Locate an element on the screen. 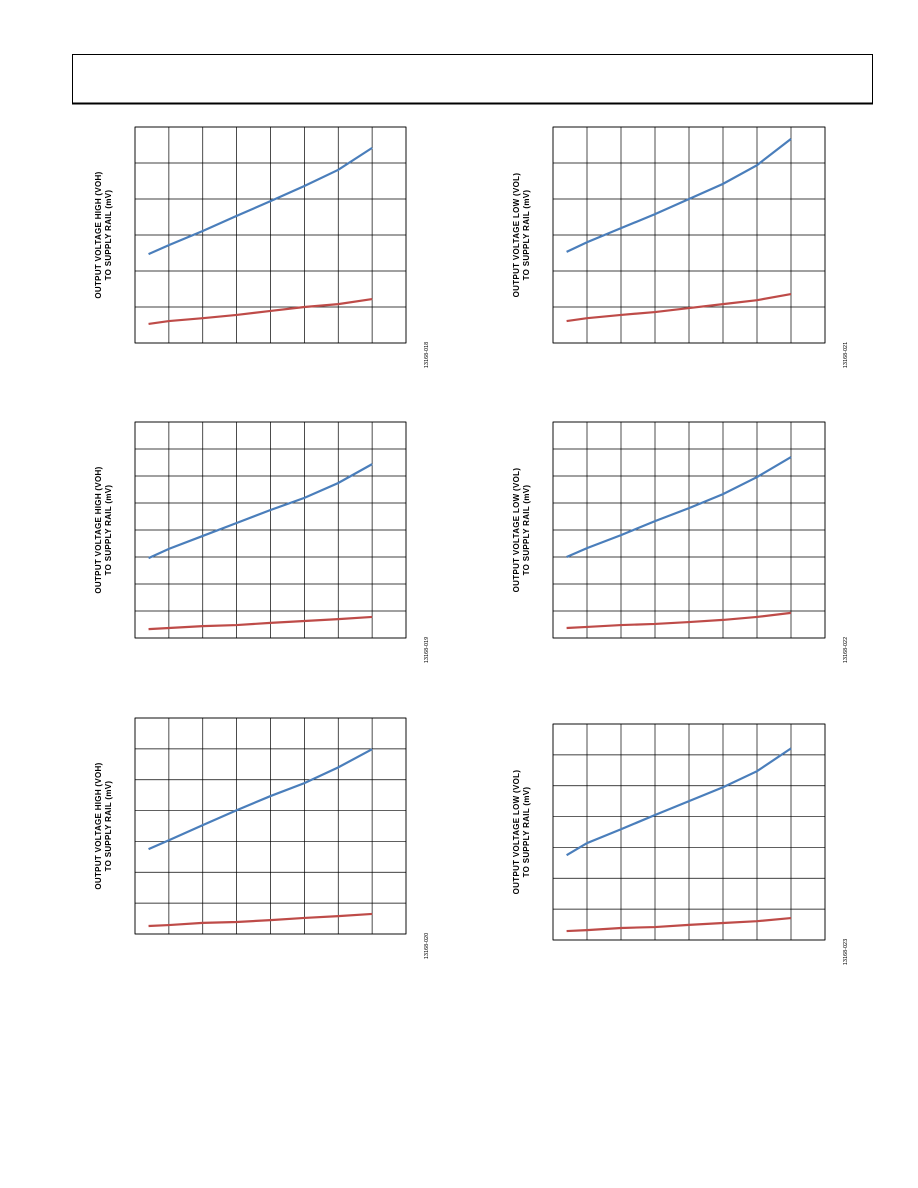 This screenshot has width=918, height=1188. figure-id: 13168-022 is located at coordinates (846, 650).